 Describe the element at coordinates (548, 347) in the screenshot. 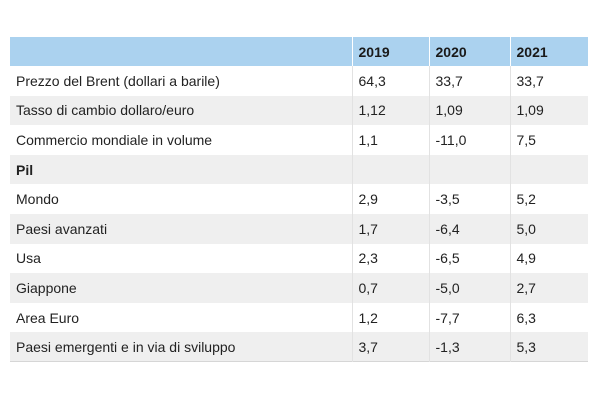

I see `cell-2021: 5,3` at that location.